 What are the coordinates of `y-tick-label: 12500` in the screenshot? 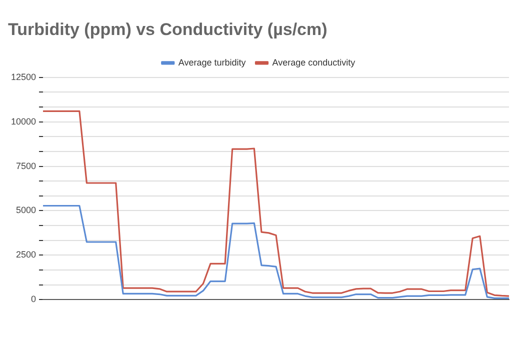 It's located at (23, 77).